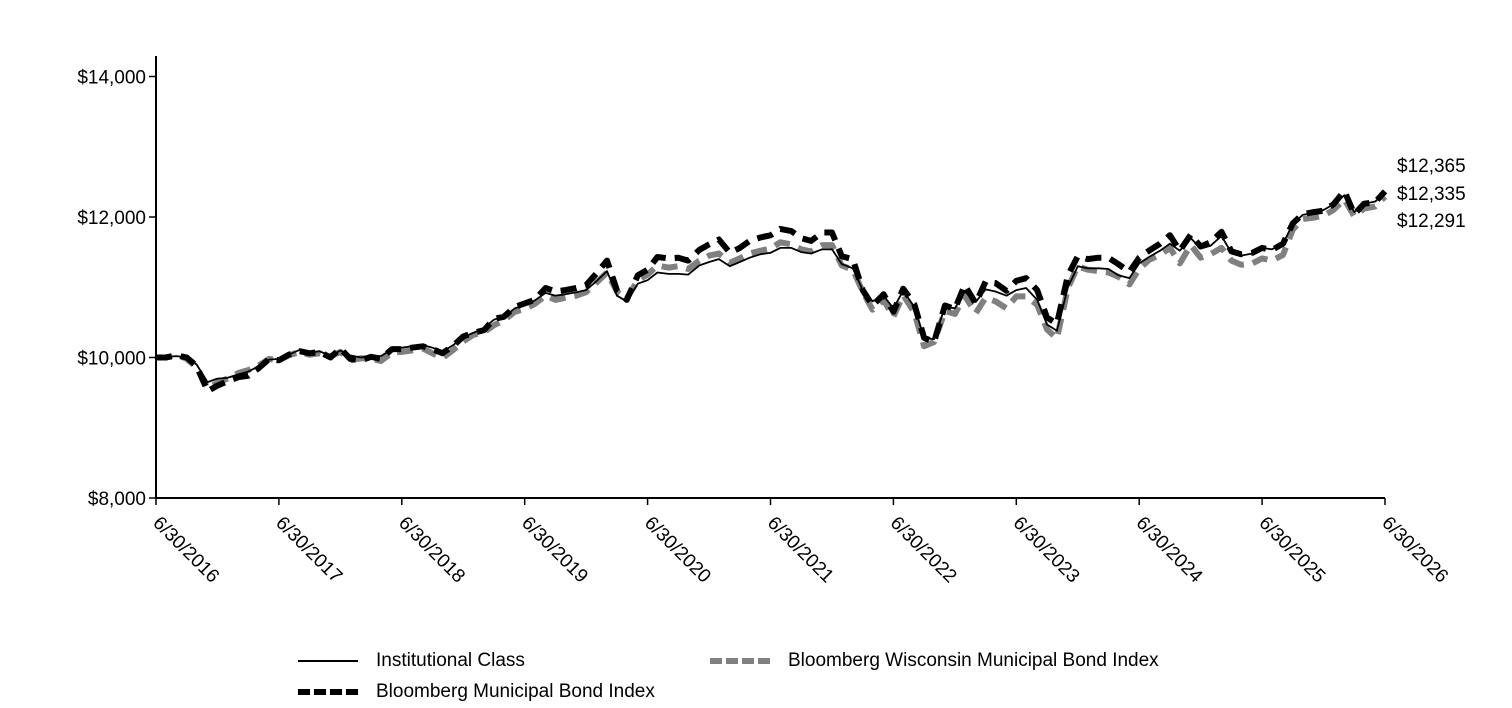  I want to click on legend-item-bloomberg-municipal: Bloomberg Municipal Bond Index, so click(476, 692).